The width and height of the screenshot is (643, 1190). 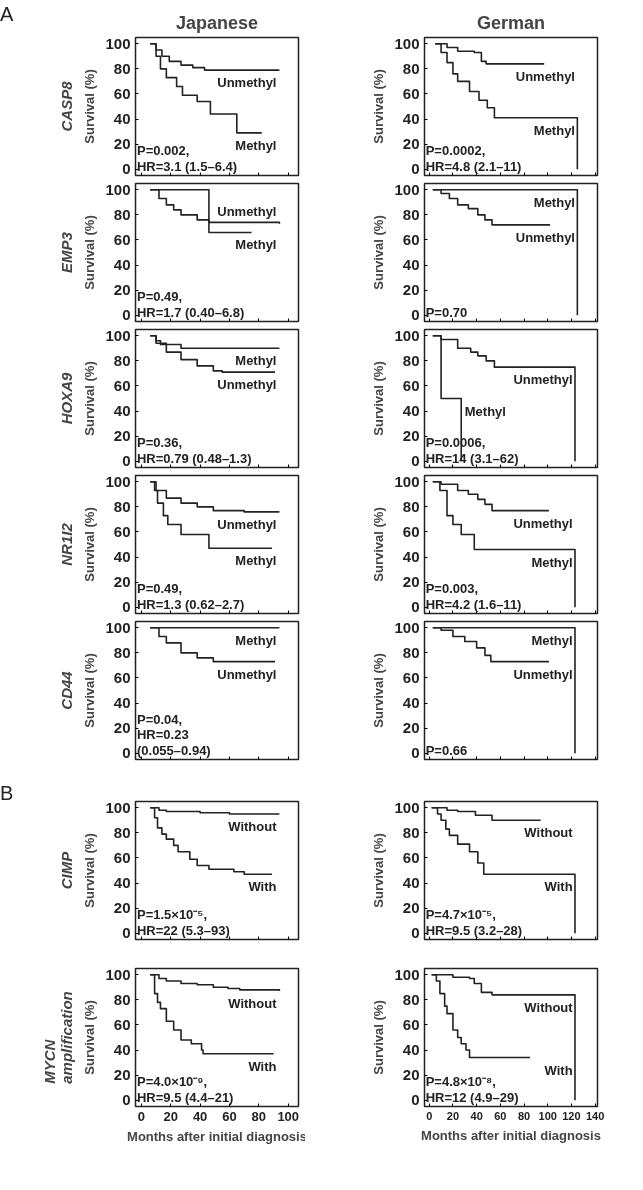 What do you see at coordinates (190, 597) in the screenshot?
I see `annotation: P=0.49, HR=1.3 (0.62–2.7)` at bounding box center [190, 597].